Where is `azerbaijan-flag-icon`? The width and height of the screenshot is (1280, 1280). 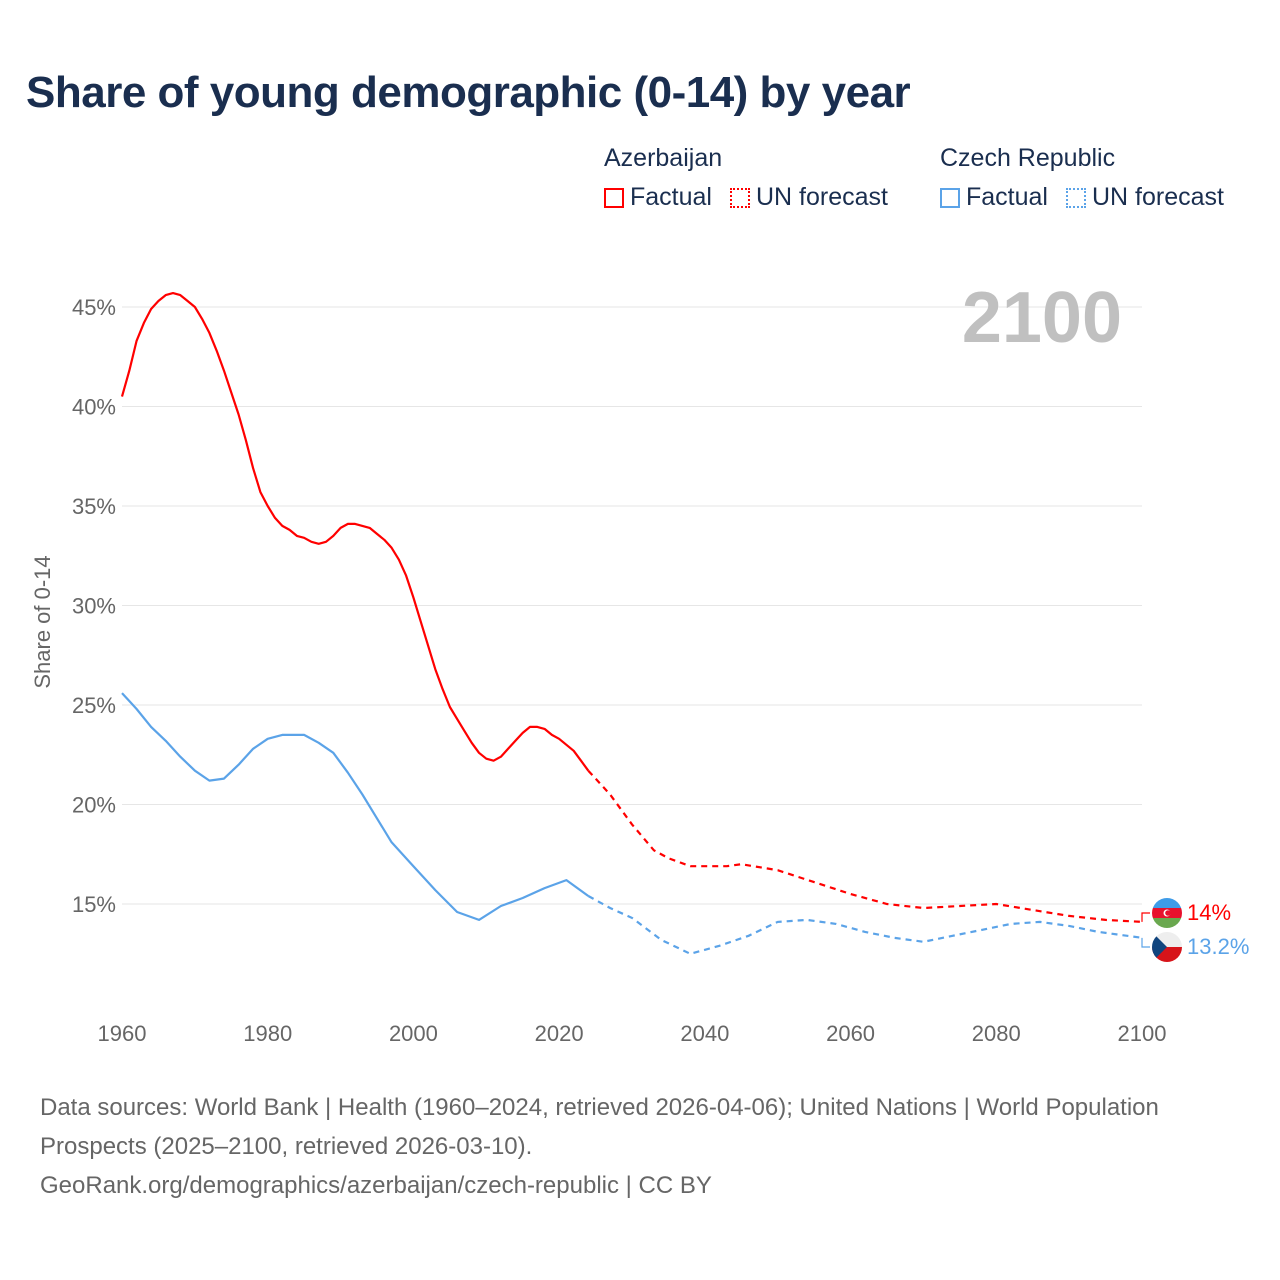 azerbaijan-flag-icon is located at coordinates (1167, 913).